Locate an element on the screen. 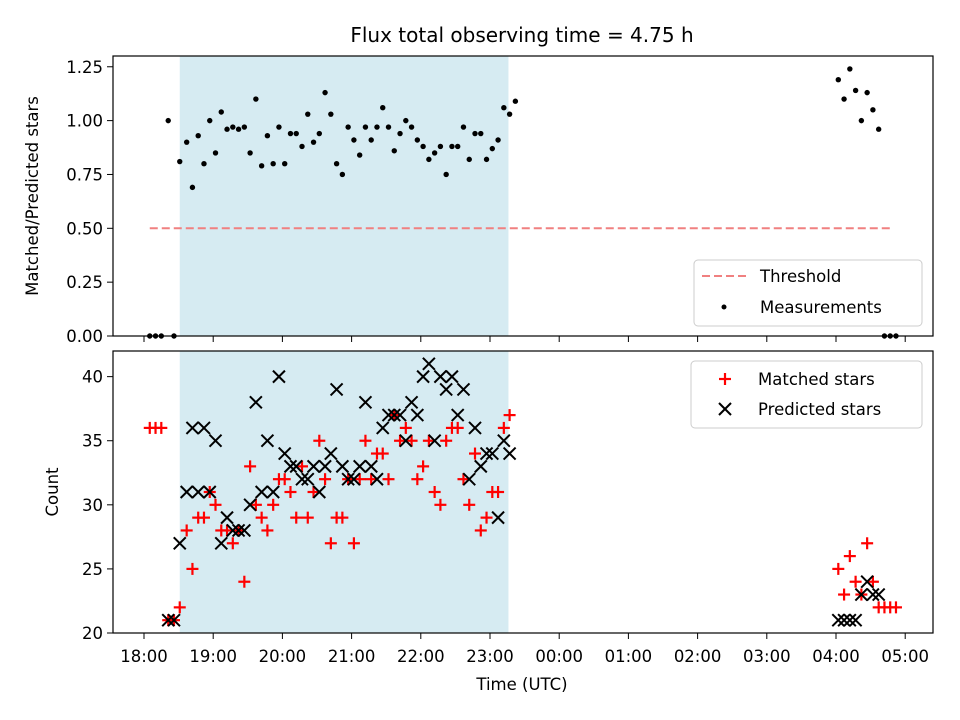  bottom-legend-frame is located at coordinates (806, 394).